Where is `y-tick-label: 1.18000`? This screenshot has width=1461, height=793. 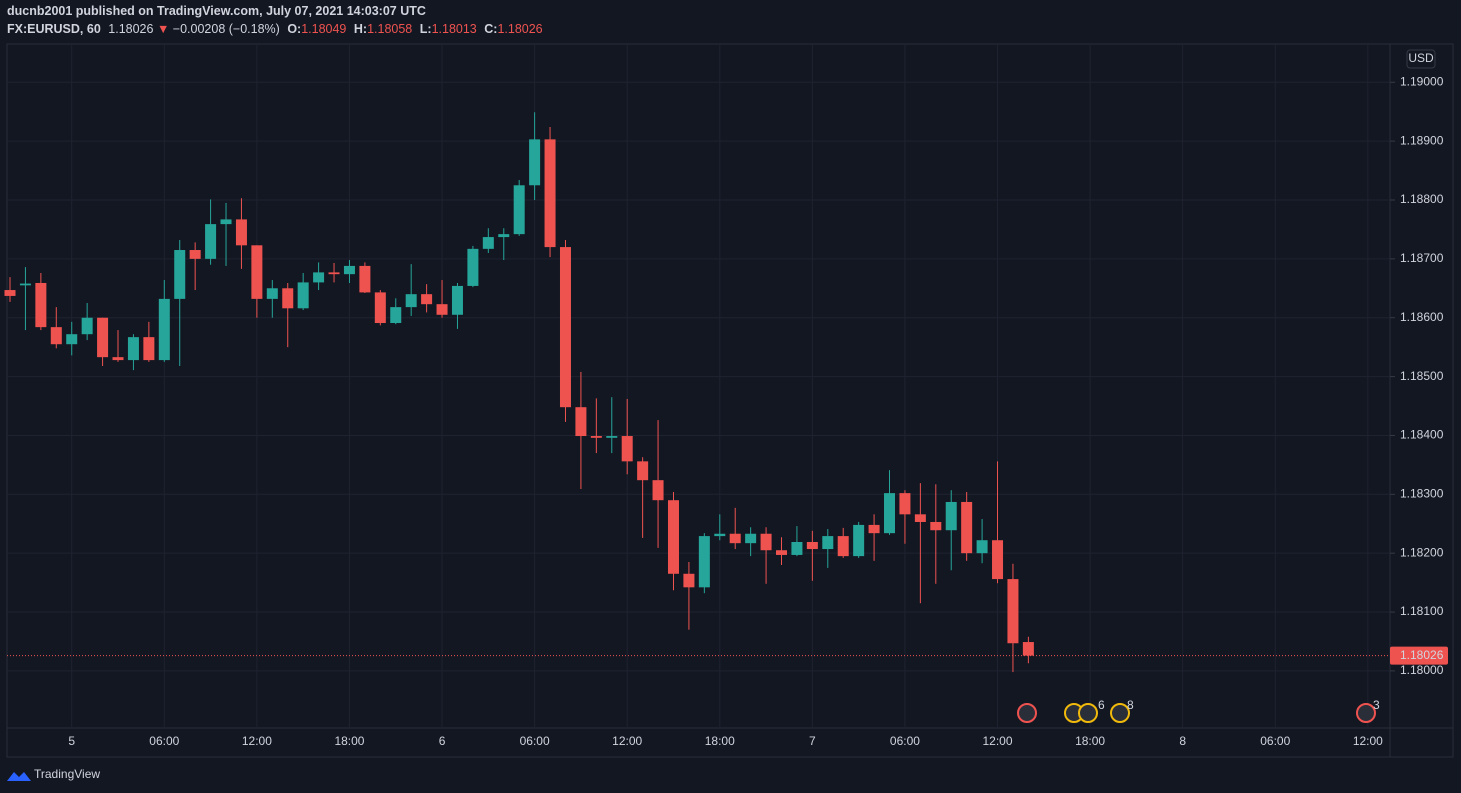 y-tick-label: 1.18000 is located at coordinates (1422, 670).